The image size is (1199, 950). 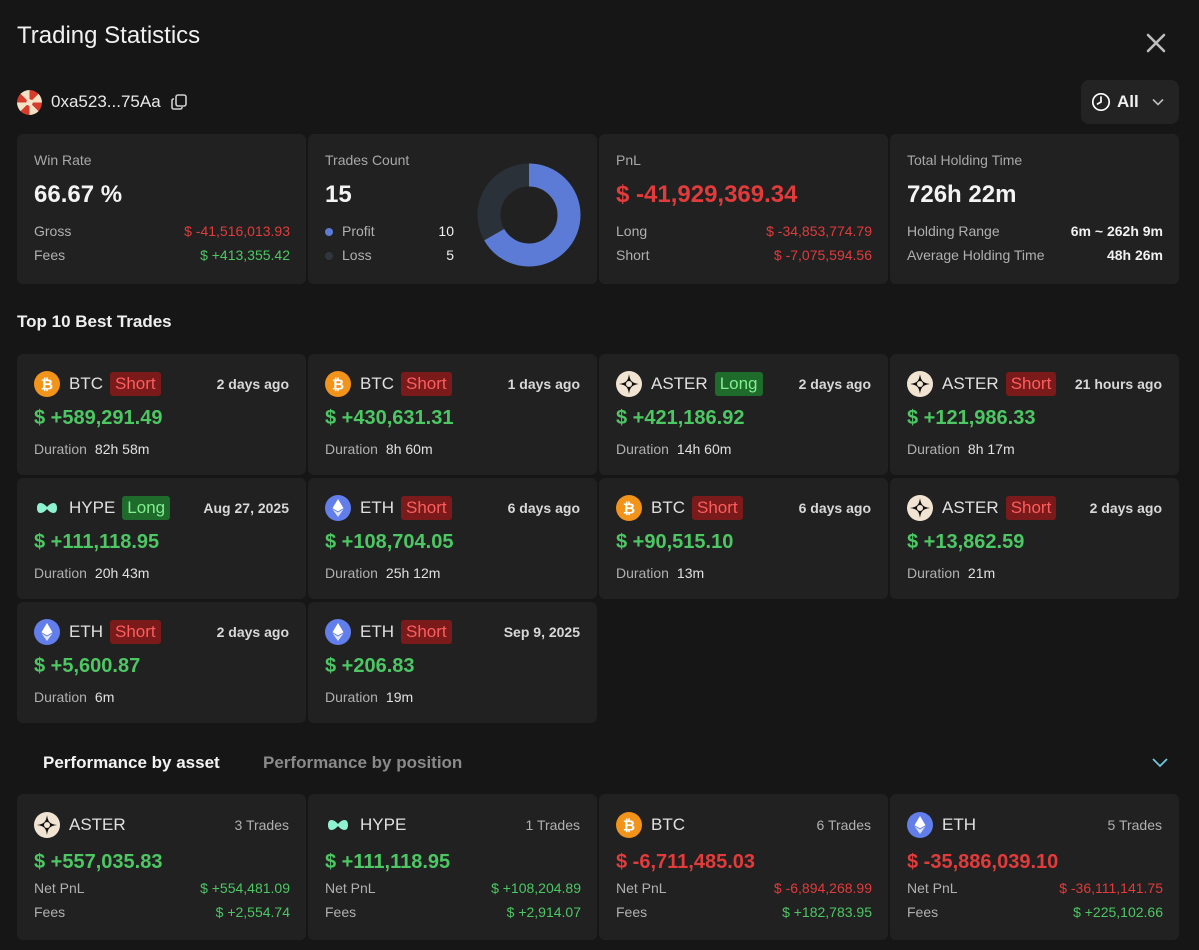 What do you see at coordinates (834, 508) in the screenshot?
I see `trade-time: 6 days ago` at bounding box center [834, 508].